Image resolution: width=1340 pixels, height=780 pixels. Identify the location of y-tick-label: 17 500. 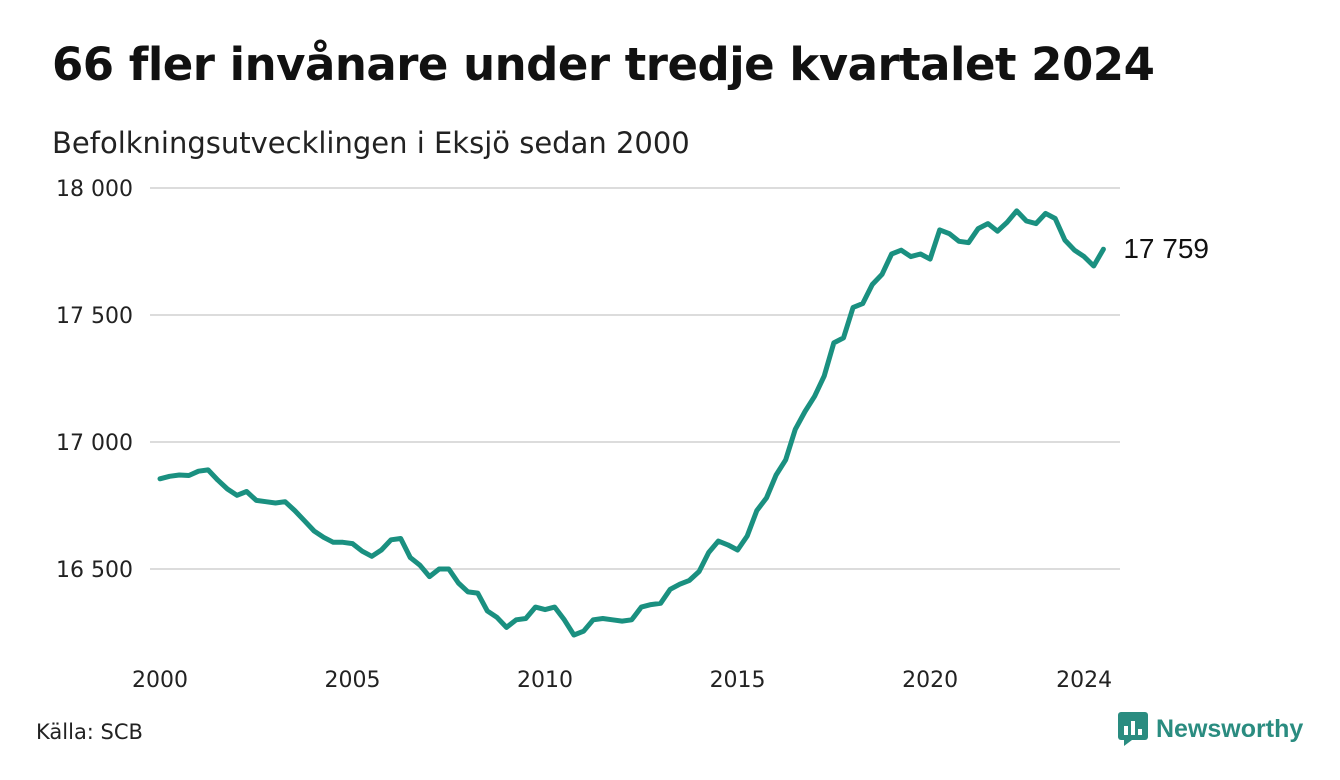
(94, 316).